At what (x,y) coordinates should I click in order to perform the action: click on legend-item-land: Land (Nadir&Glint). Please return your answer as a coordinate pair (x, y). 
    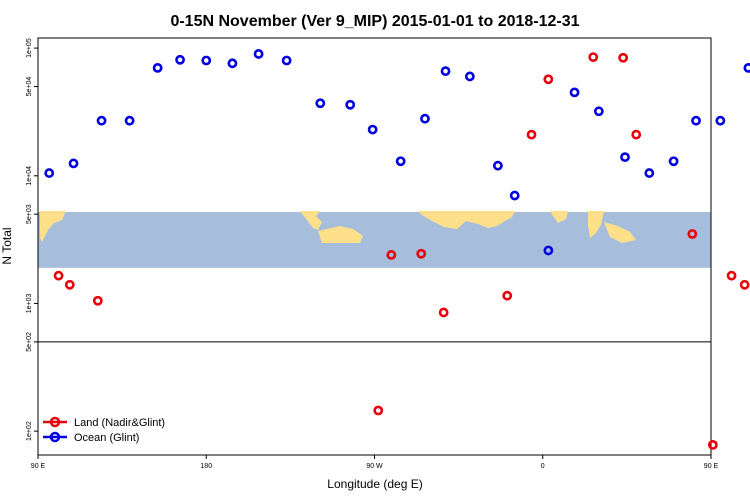
    Looking at the image, I should click on (104, 422).